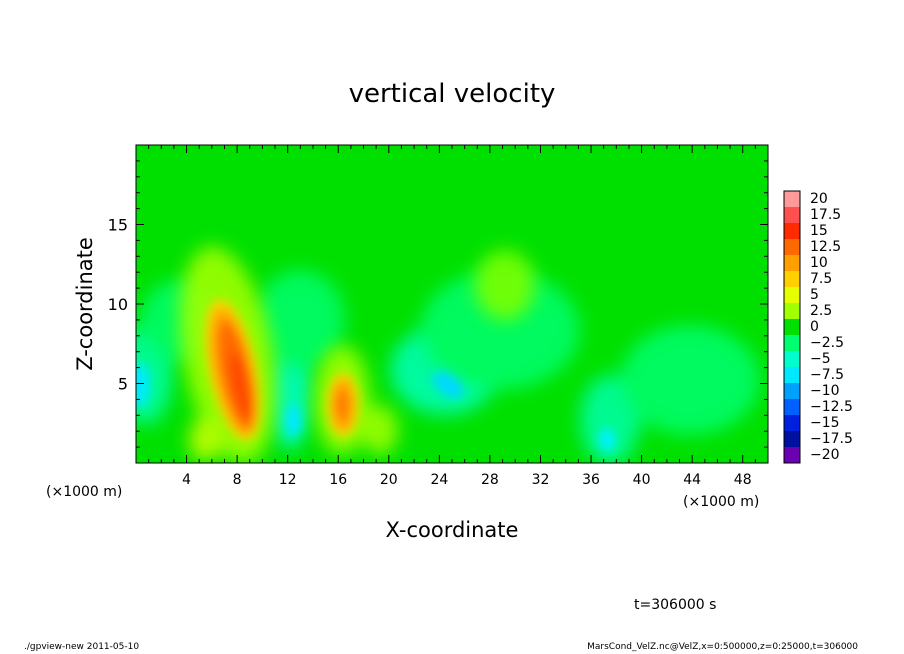 This screenshot has width=904, height=654. Describe the element at coordinates (342, 405) in the screenshot. I see `updraft-x16-core` at that location.